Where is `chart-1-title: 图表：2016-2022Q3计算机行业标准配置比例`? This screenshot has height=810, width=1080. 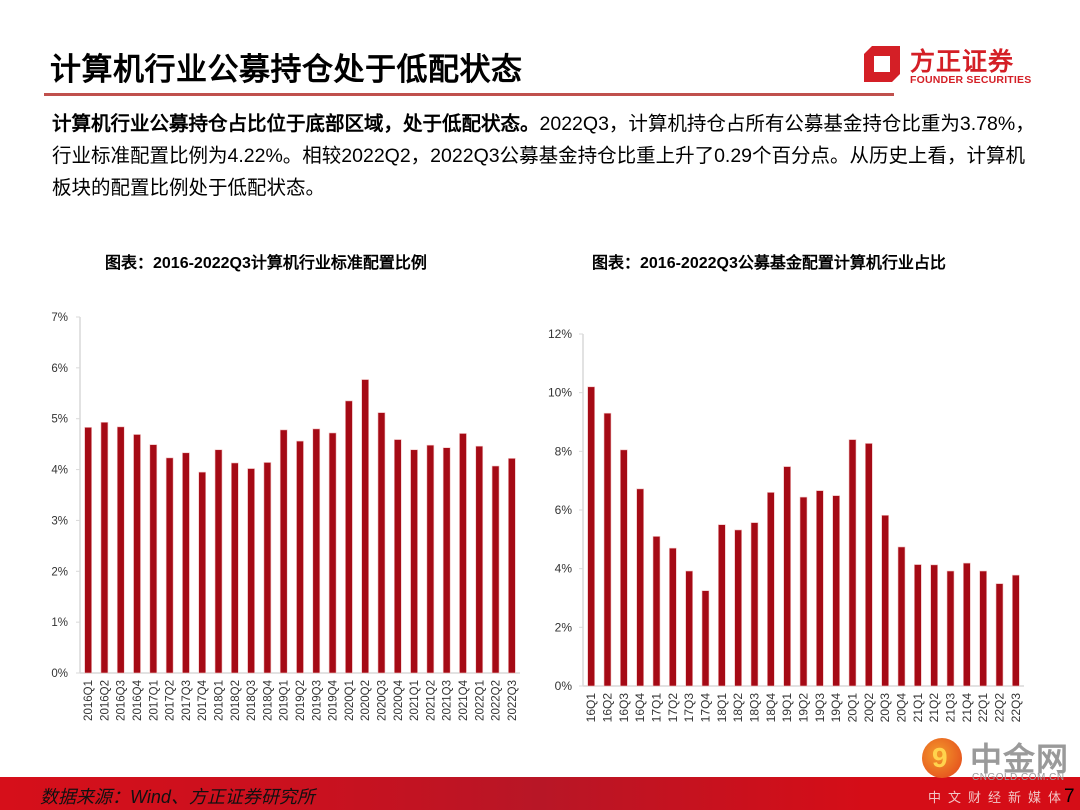 chart-1-title: 图表：2016-2022Q3计算机行业标准配置比例 is located at coordinates (266, 263).